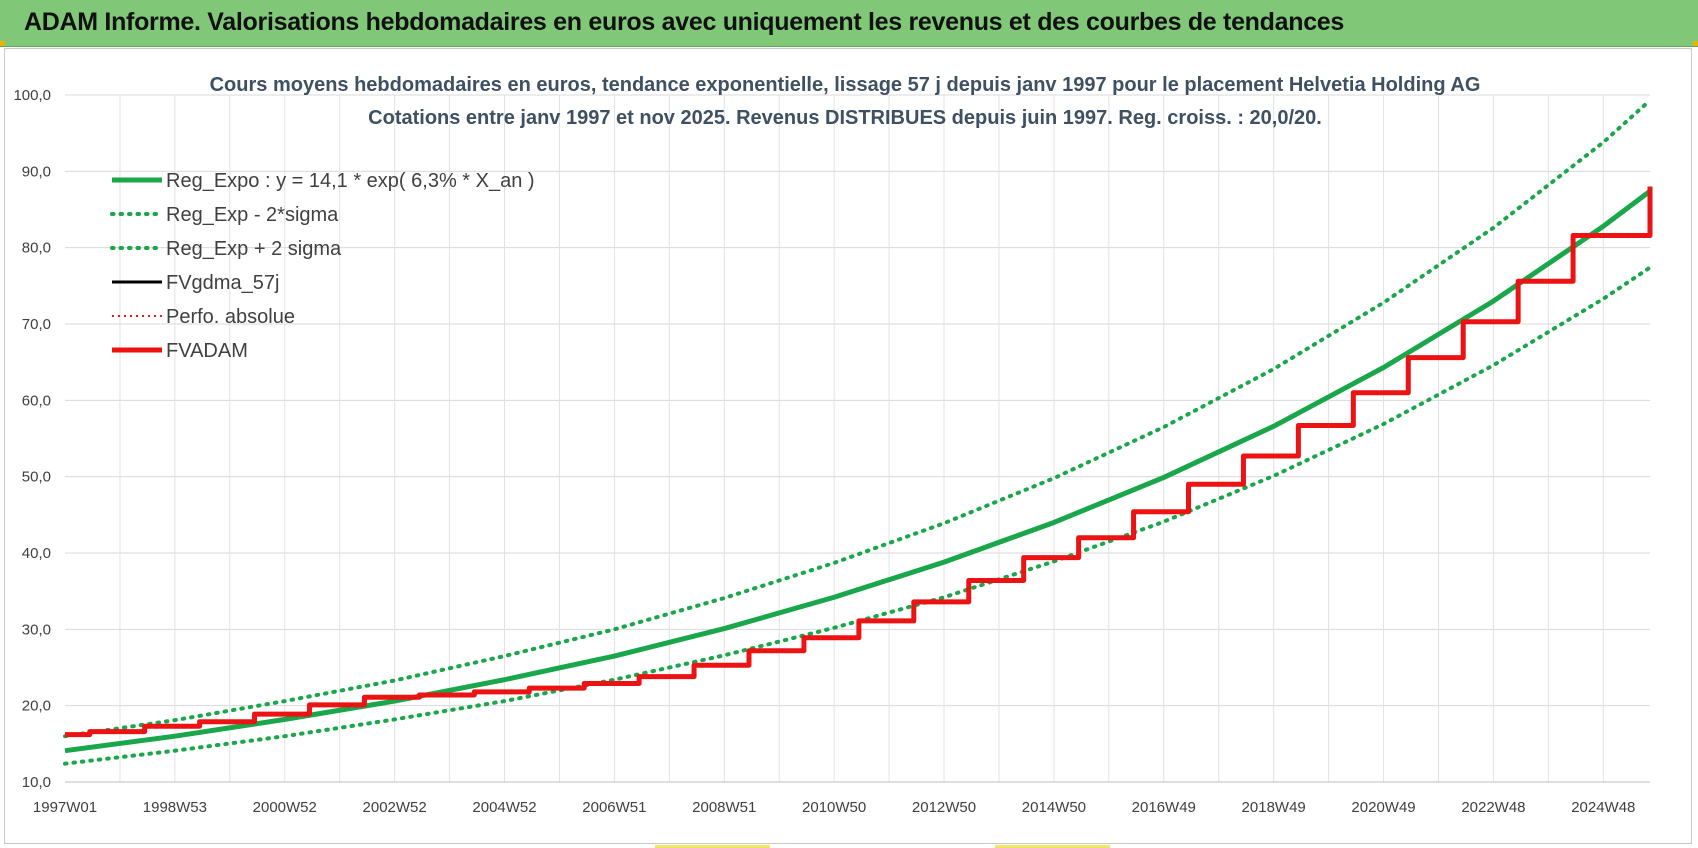  Describe the element at coordinates (1695, 43) in the screenshot. I see `corner-marker-right` at that location.